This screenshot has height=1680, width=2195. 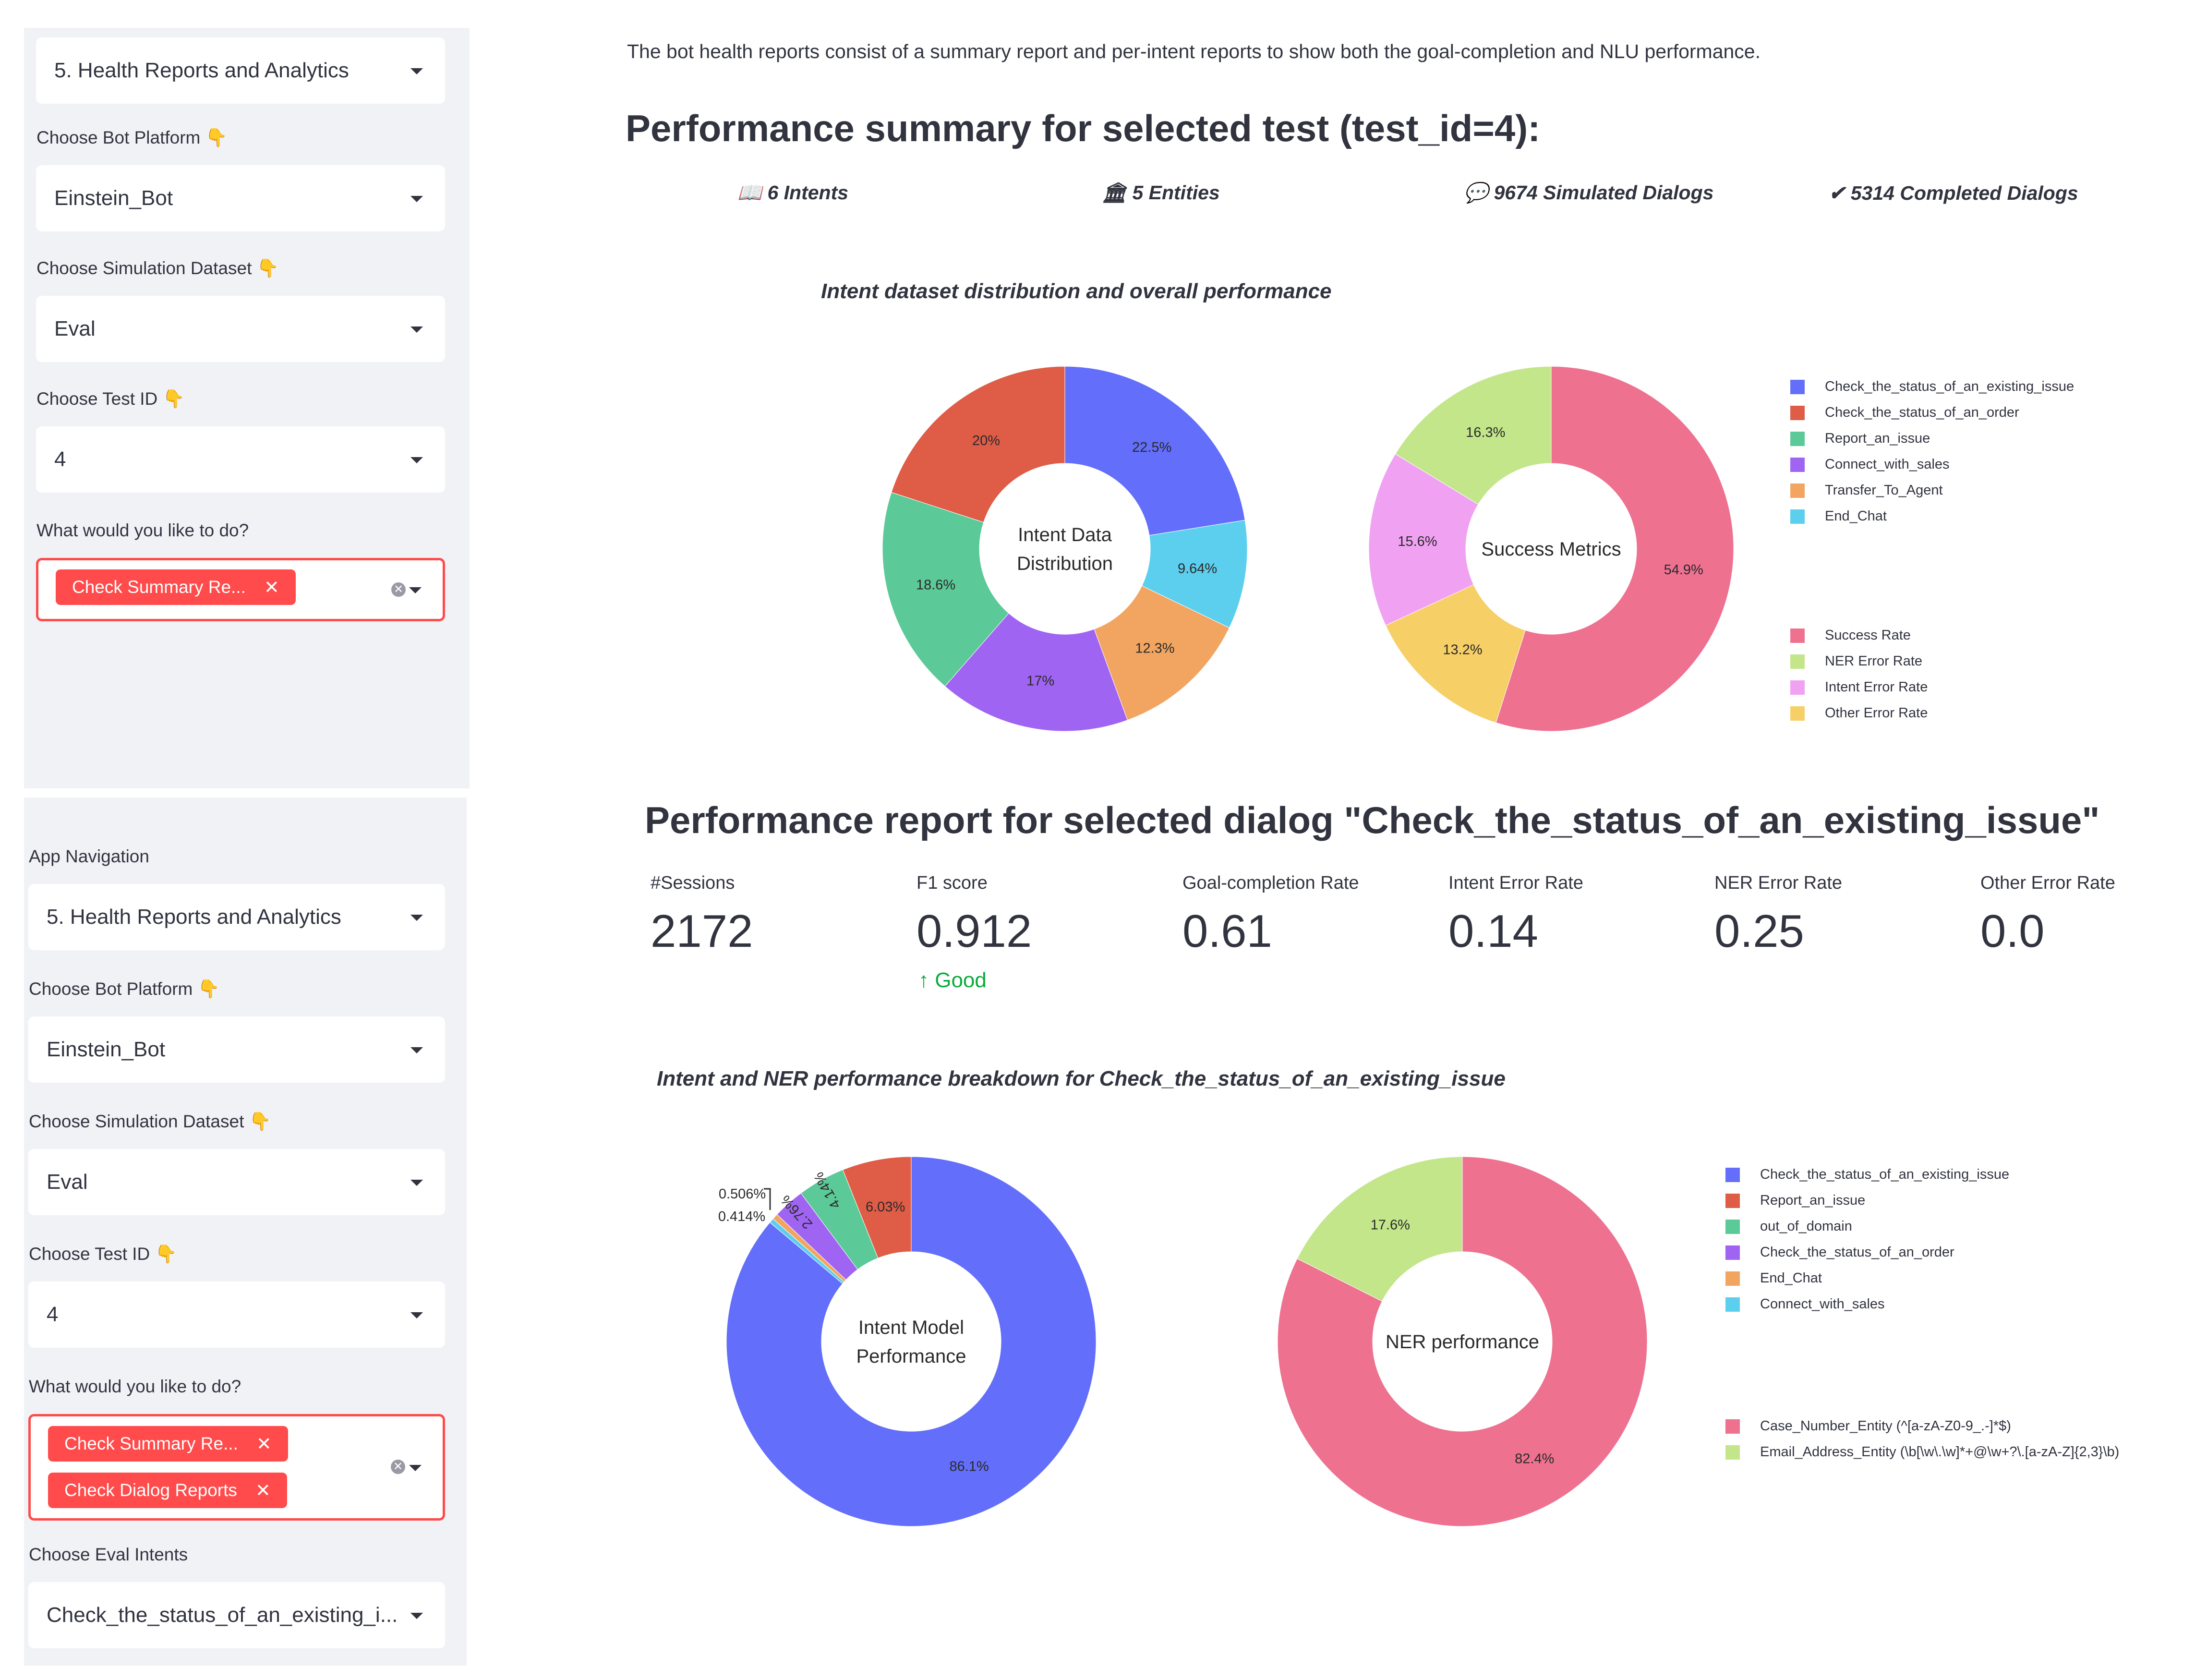 What do you see at coordinates (1885, 1426) in the screenshot?
I see `legend-label: Case_Number_Entity (^[a-zA-Z0-9_.-]*$)` at bounding box center [1885, 1426].